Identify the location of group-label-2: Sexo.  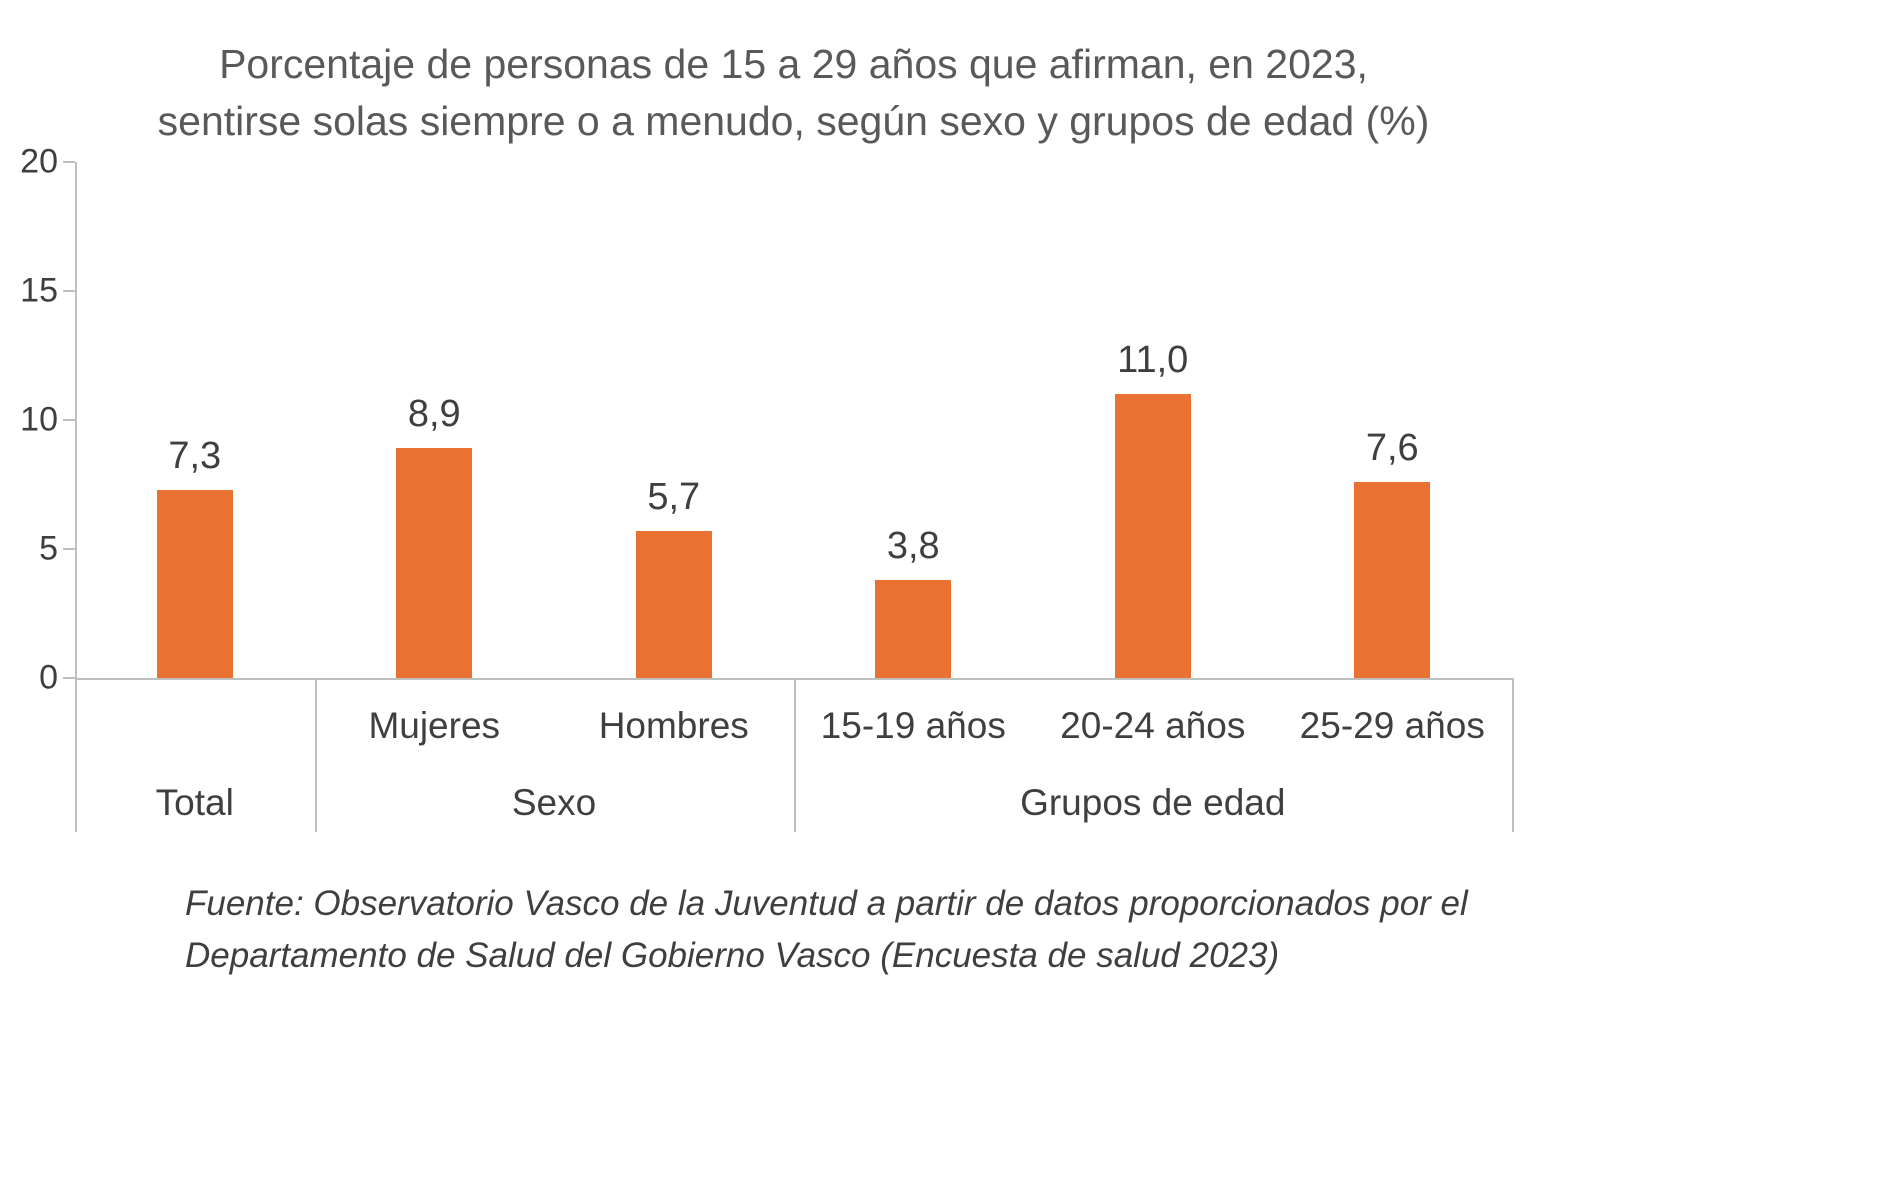
(554, 802).